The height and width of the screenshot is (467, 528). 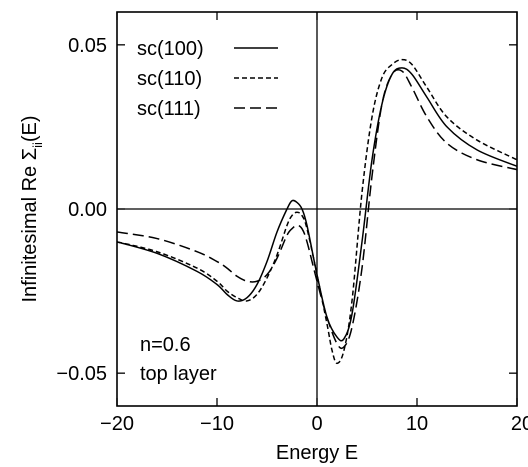 I want to click on legend: sc(100) sc(110) sc(111), so click(x=207, y=79).